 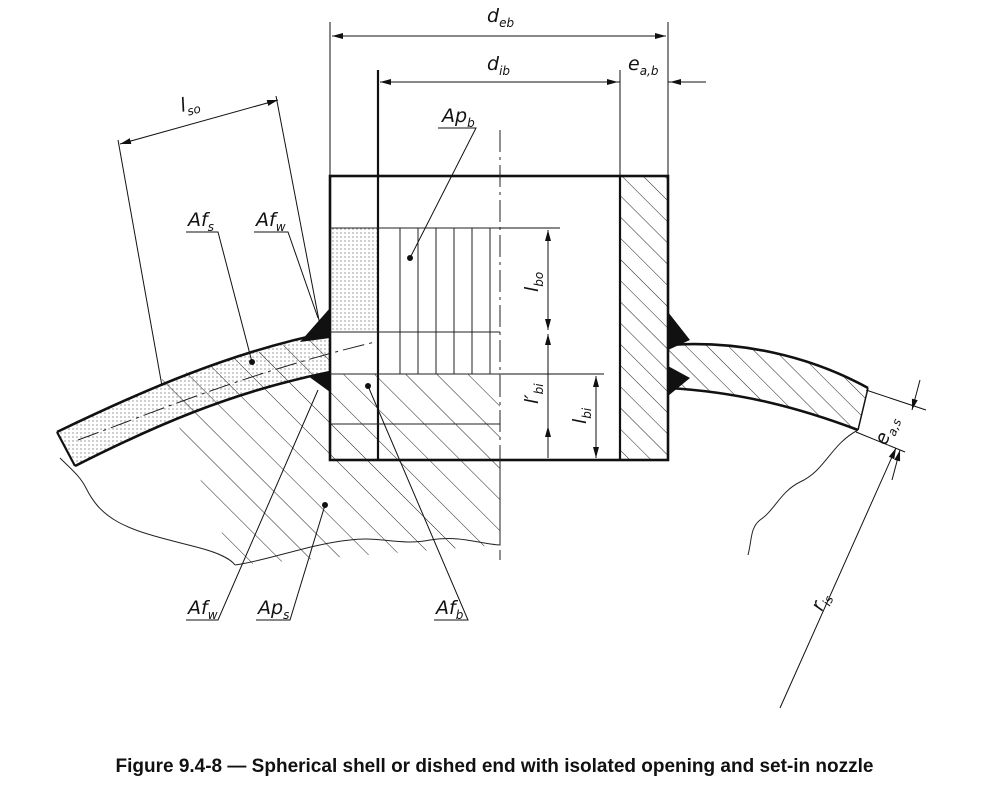 What do you see at coordinates (415, 417) in the screenshot?
I see `area-nozzle-lower` at bounding box center [415, 417].